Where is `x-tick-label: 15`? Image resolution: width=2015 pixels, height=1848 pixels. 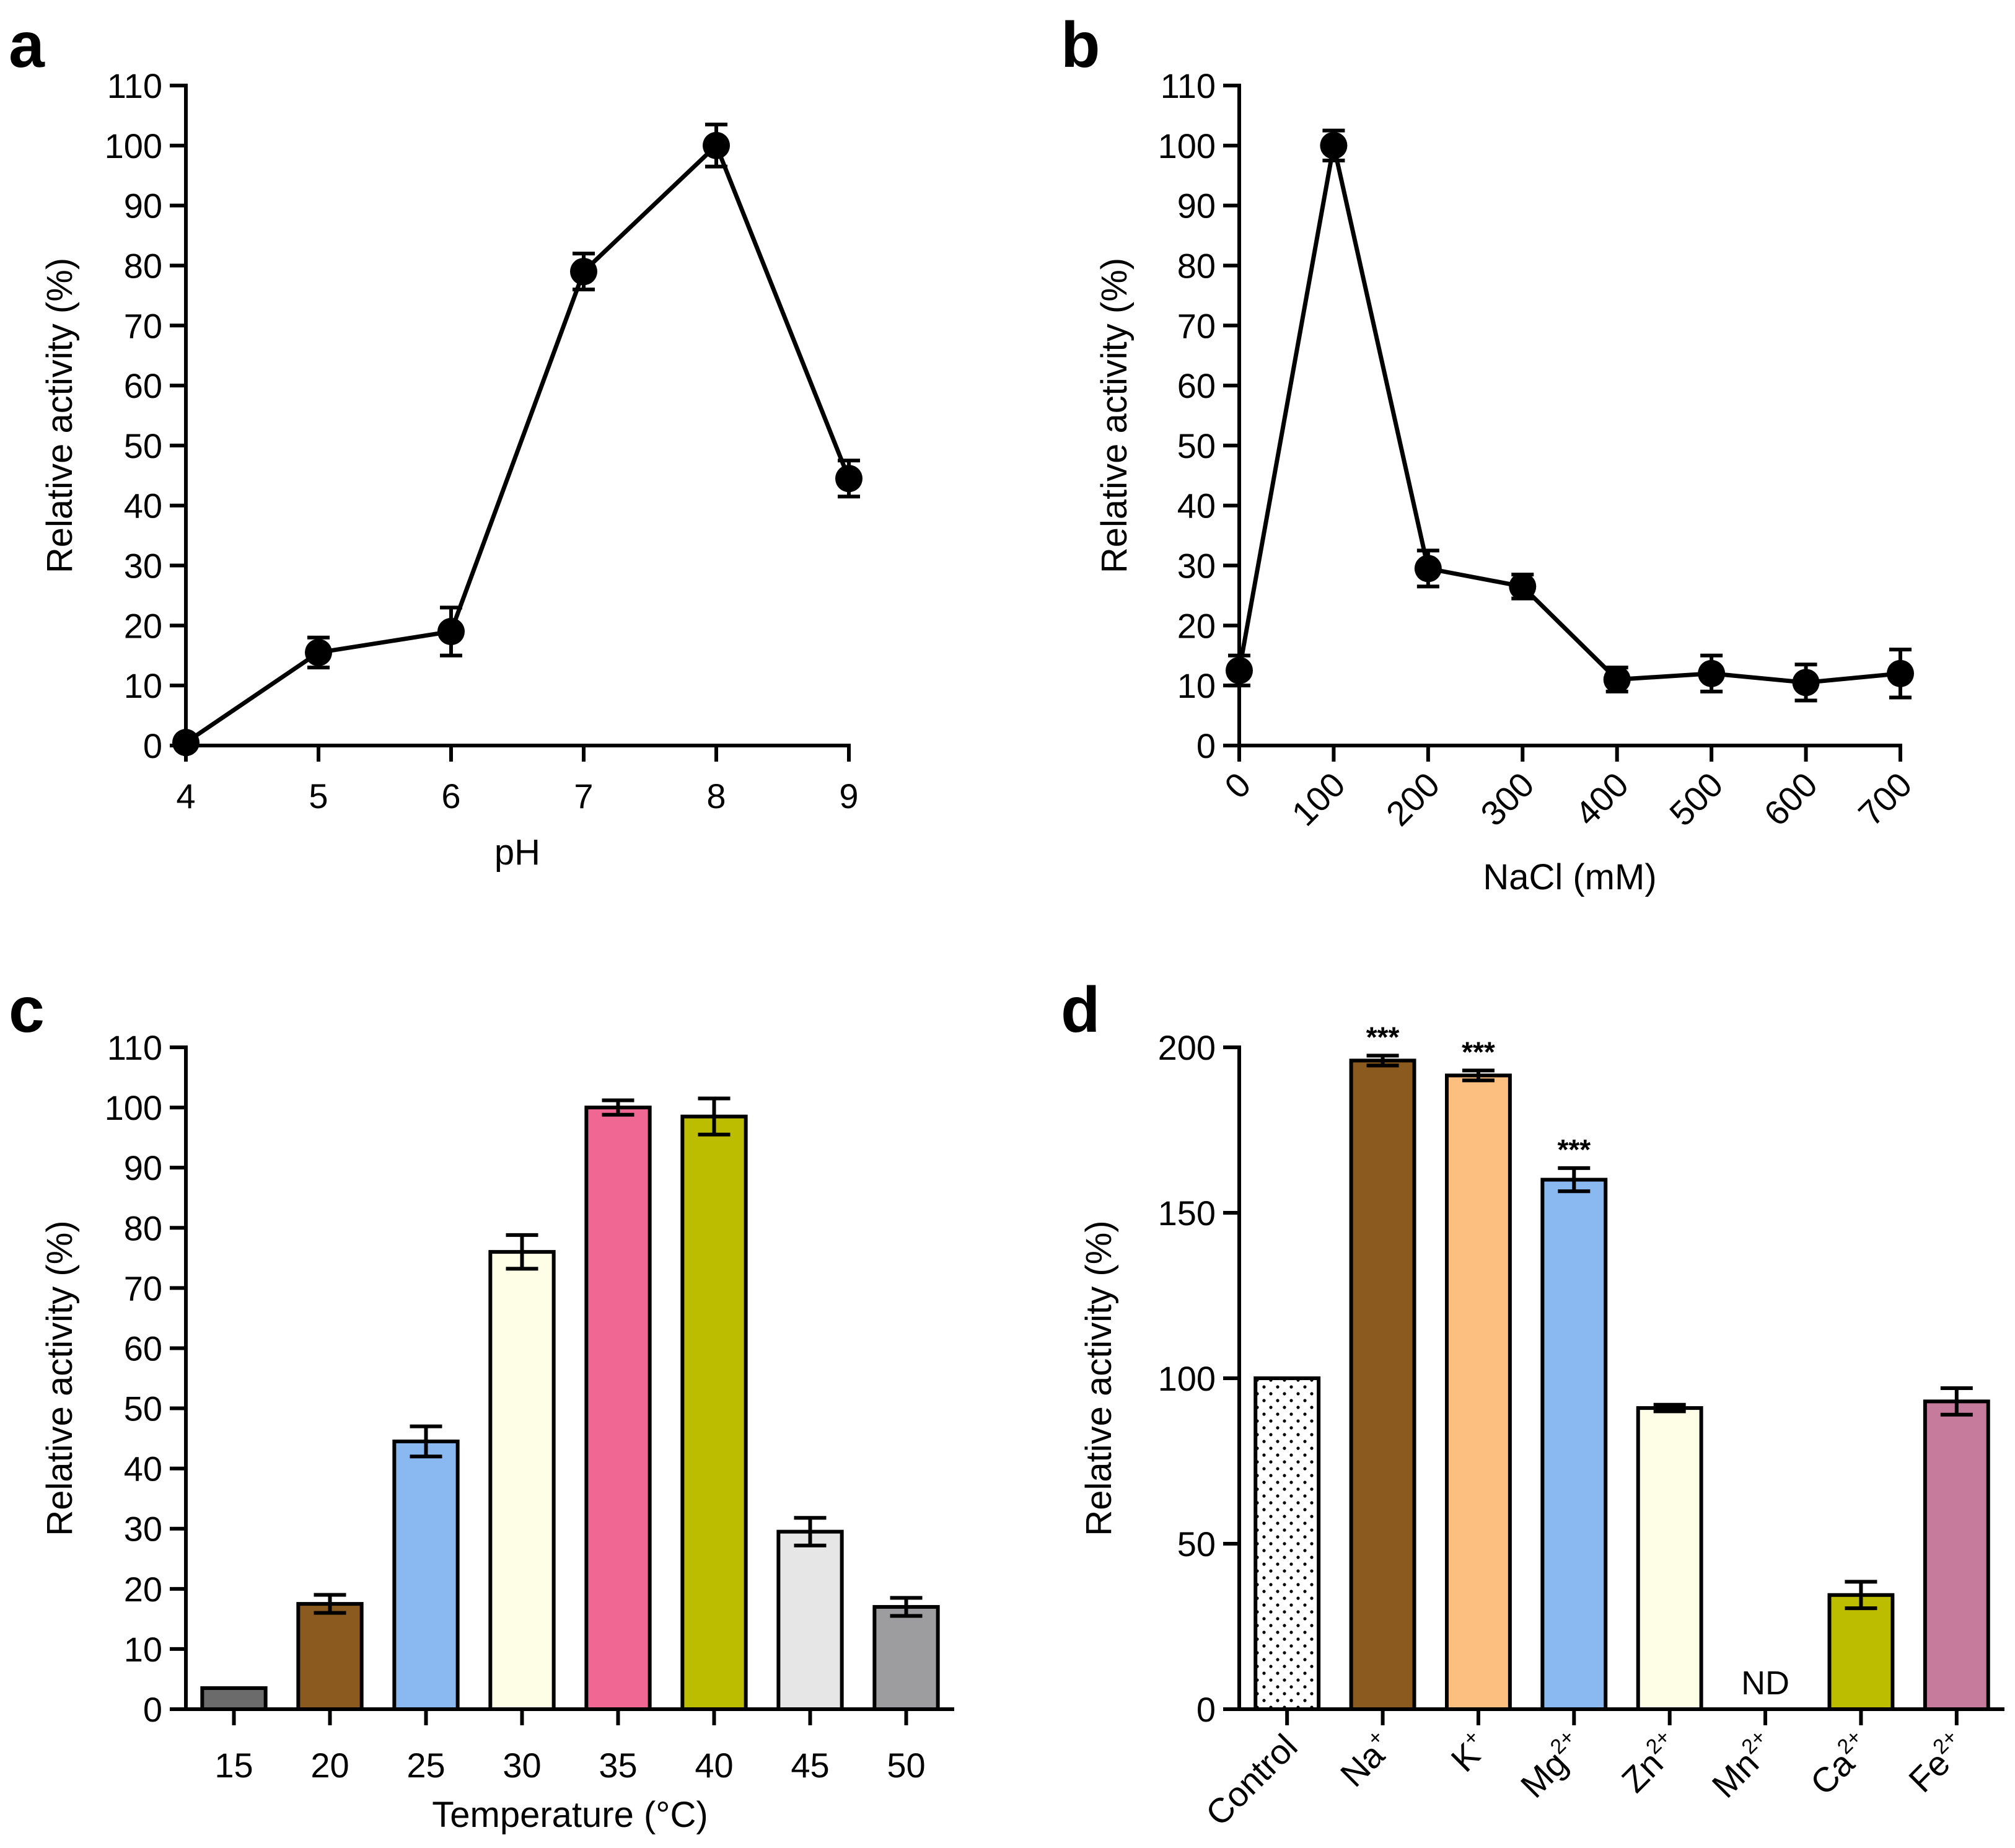
x-tick-label: 15 is located at coordinates (233, 1765).